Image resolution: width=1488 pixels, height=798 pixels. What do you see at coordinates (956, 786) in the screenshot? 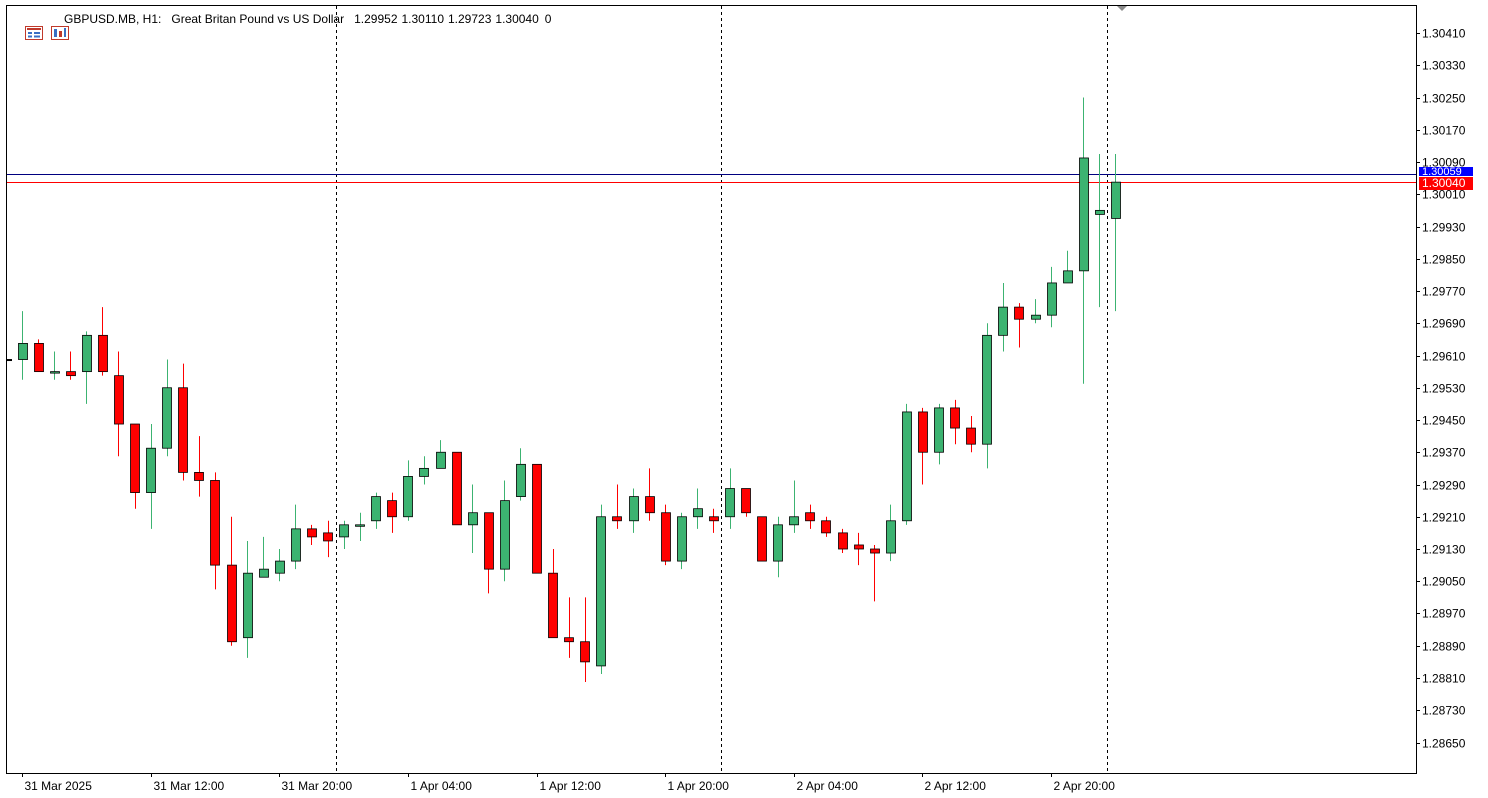
I see `x-tick-label: 2 Apr 12:00` at bounding box center [956, 786].